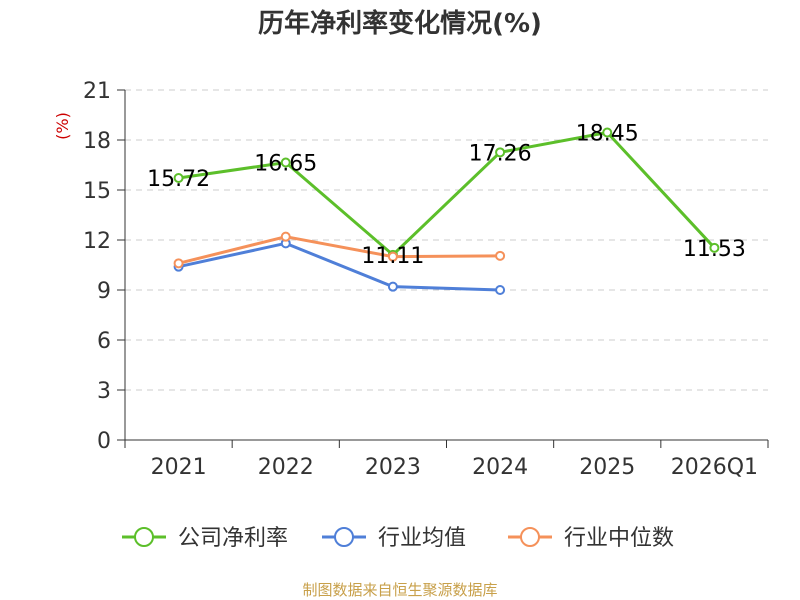 The image size is (800, 600). I want to click on legend-item-2: 行业中位数, so click(591, 538).